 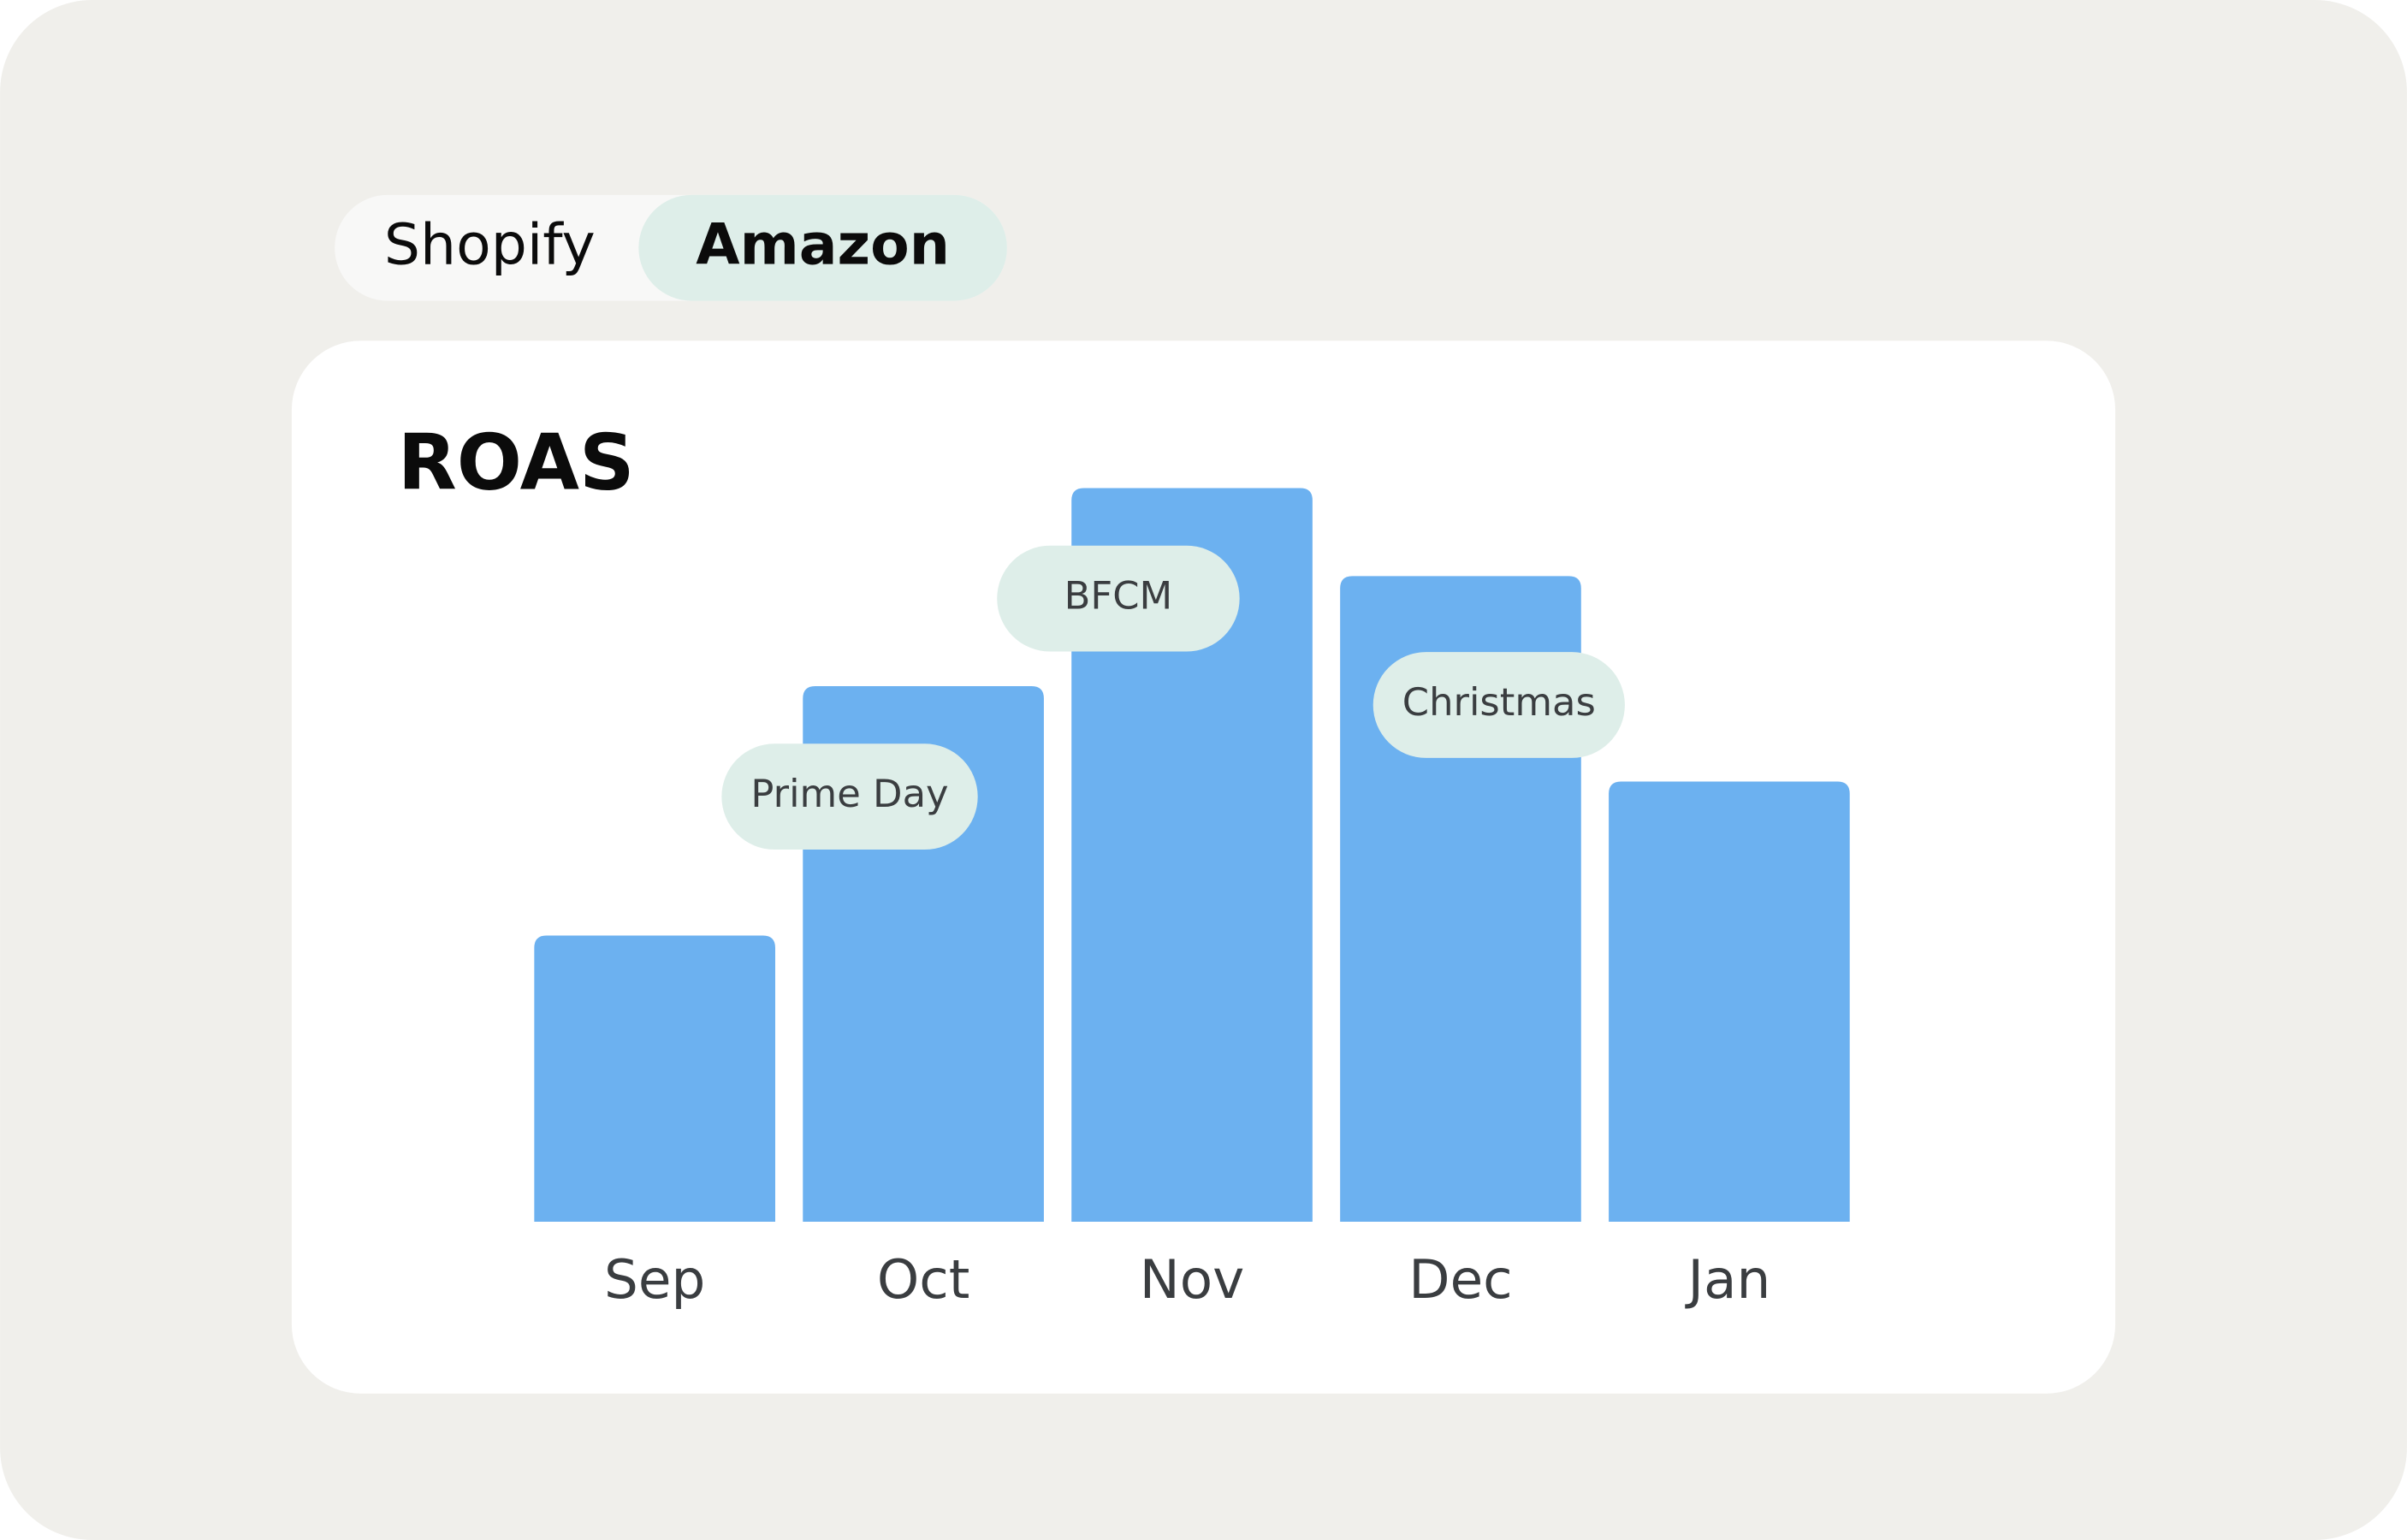 What do you see at coordinates (1499, 702) in the screenshot?
I see `annotation-label: Christmas` at bounding box center [1499, 702].